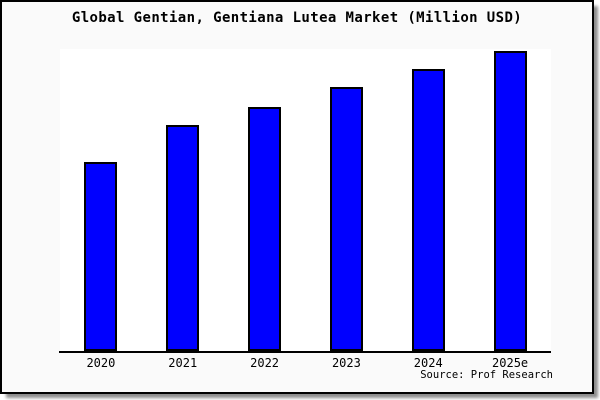  Describe the element at coordinates (264, 229) in the screenshot. I see `bar-2022` at that location.